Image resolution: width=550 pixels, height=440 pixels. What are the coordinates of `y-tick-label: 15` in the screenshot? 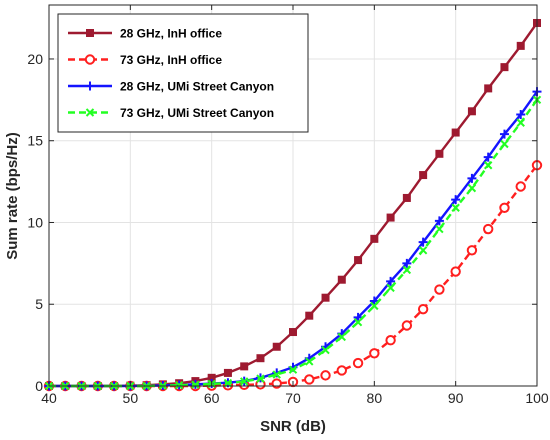 It's located at (35, 141).